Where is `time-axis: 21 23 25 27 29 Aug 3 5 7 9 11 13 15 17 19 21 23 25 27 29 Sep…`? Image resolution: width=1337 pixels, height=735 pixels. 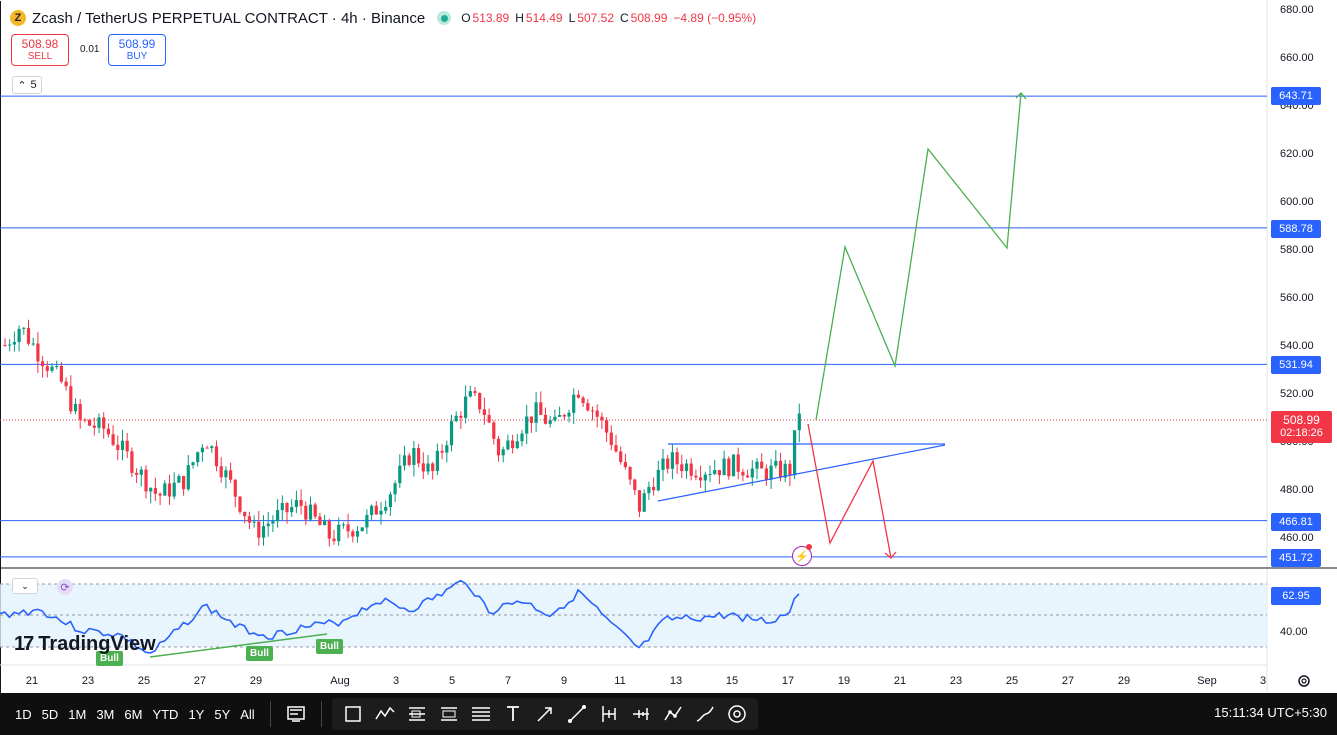
time-axis: 21 23 25 27 29 Aug 3 5 7 9 11 13 15 17 19 21 23 25 27 29 Sep… is located at coordinates (646, 681).